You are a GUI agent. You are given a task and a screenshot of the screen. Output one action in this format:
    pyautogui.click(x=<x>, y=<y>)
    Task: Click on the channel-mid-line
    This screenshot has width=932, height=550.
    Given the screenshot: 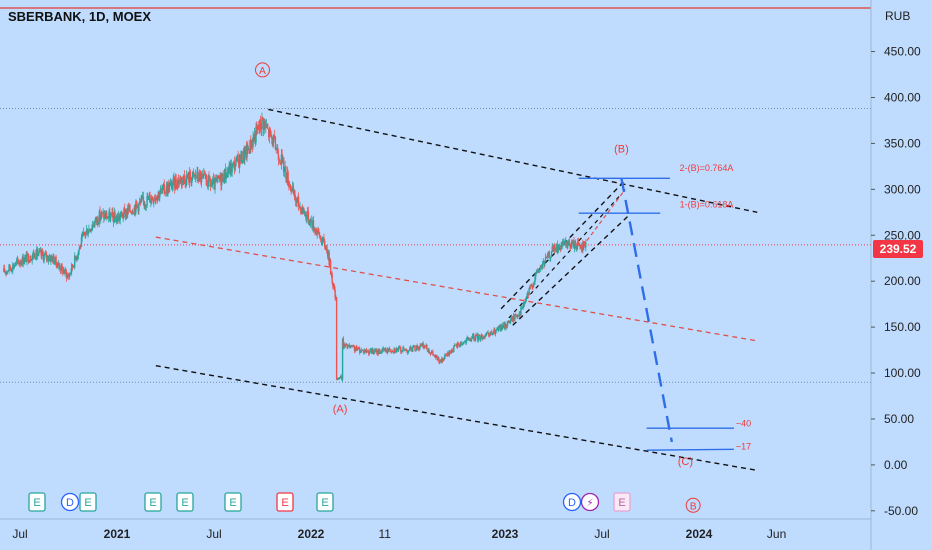 What is the action you would take?
    pyautogui.click(x=456, y=289)
    